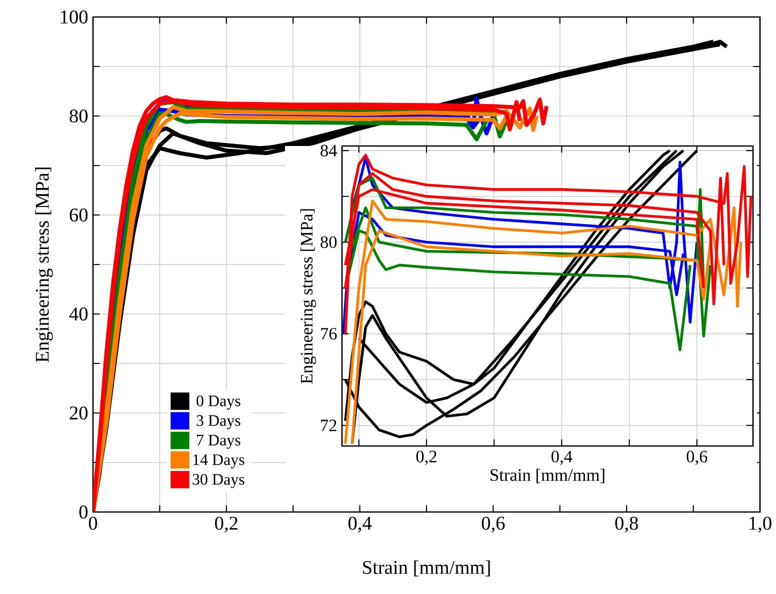  I want to click on y-tick-label: 100, so click(74, 17).